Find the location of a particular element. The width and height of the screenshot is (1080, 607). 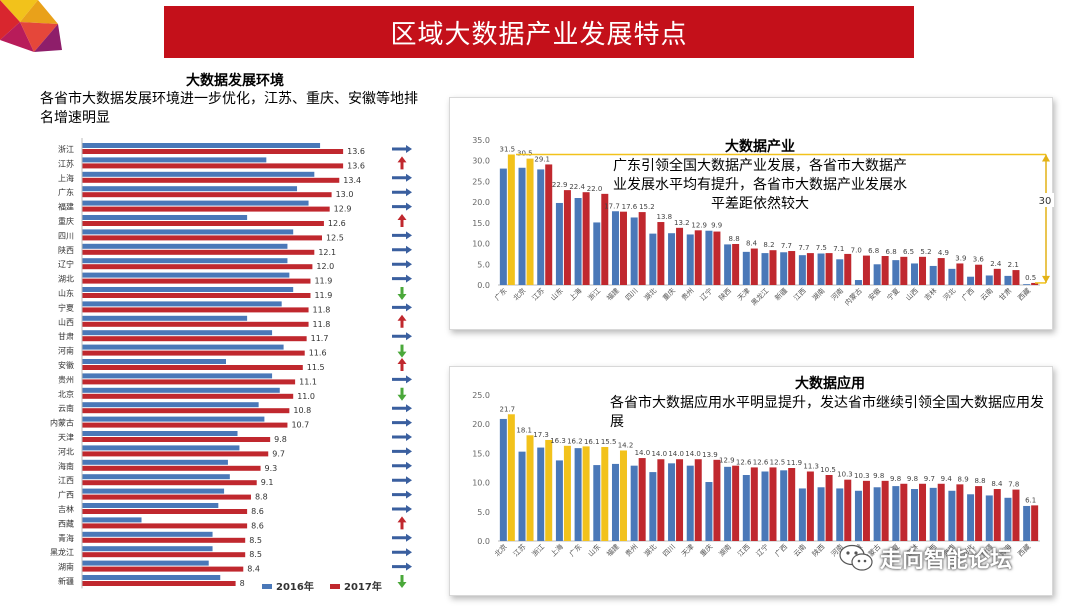

env-category-label: 天津 is located at coordinates (66, 437).